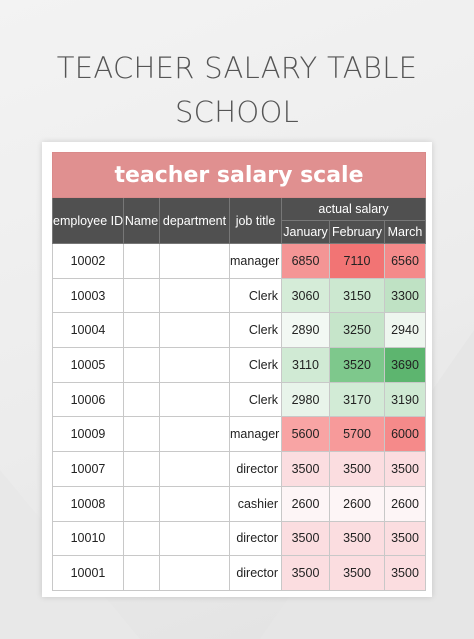 Image resolution: width=474 pixels, height=639 pixels. Describe the element at coordinates (305, 399) in the screenshot. I see `january-cell: 2980` at that location.